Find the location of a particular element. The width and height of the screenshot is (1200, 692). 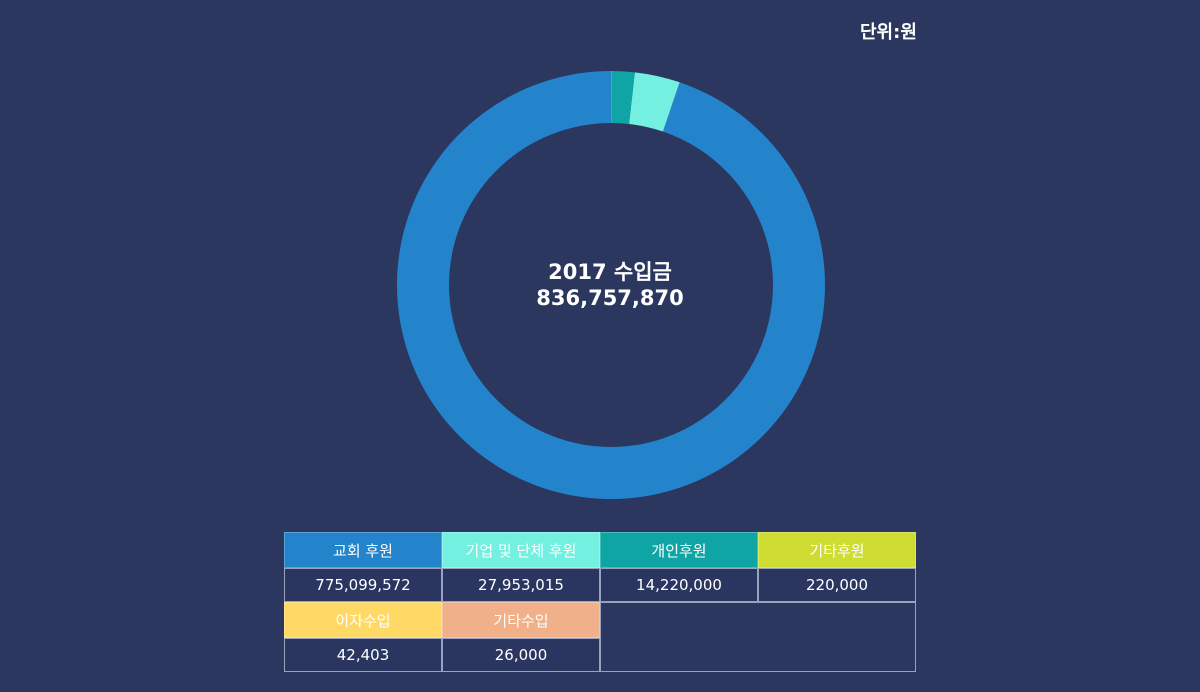

legend-empty-area is located at coordinates (758, 637).